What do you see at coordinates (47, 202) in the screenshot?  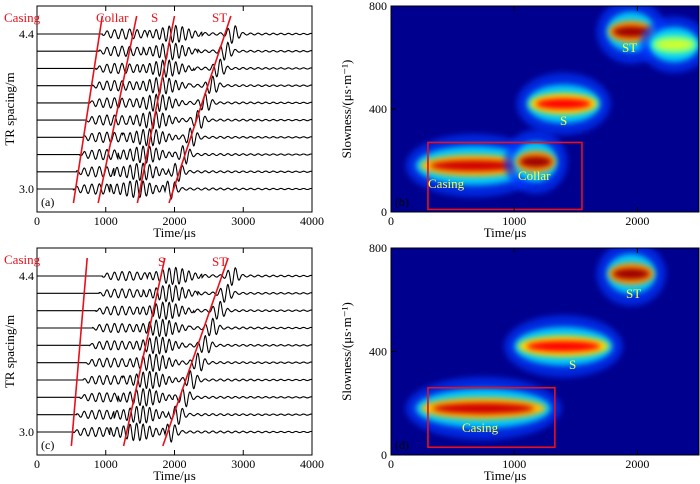 I see `panel-label: (a)` at bounding box center [47, 202].